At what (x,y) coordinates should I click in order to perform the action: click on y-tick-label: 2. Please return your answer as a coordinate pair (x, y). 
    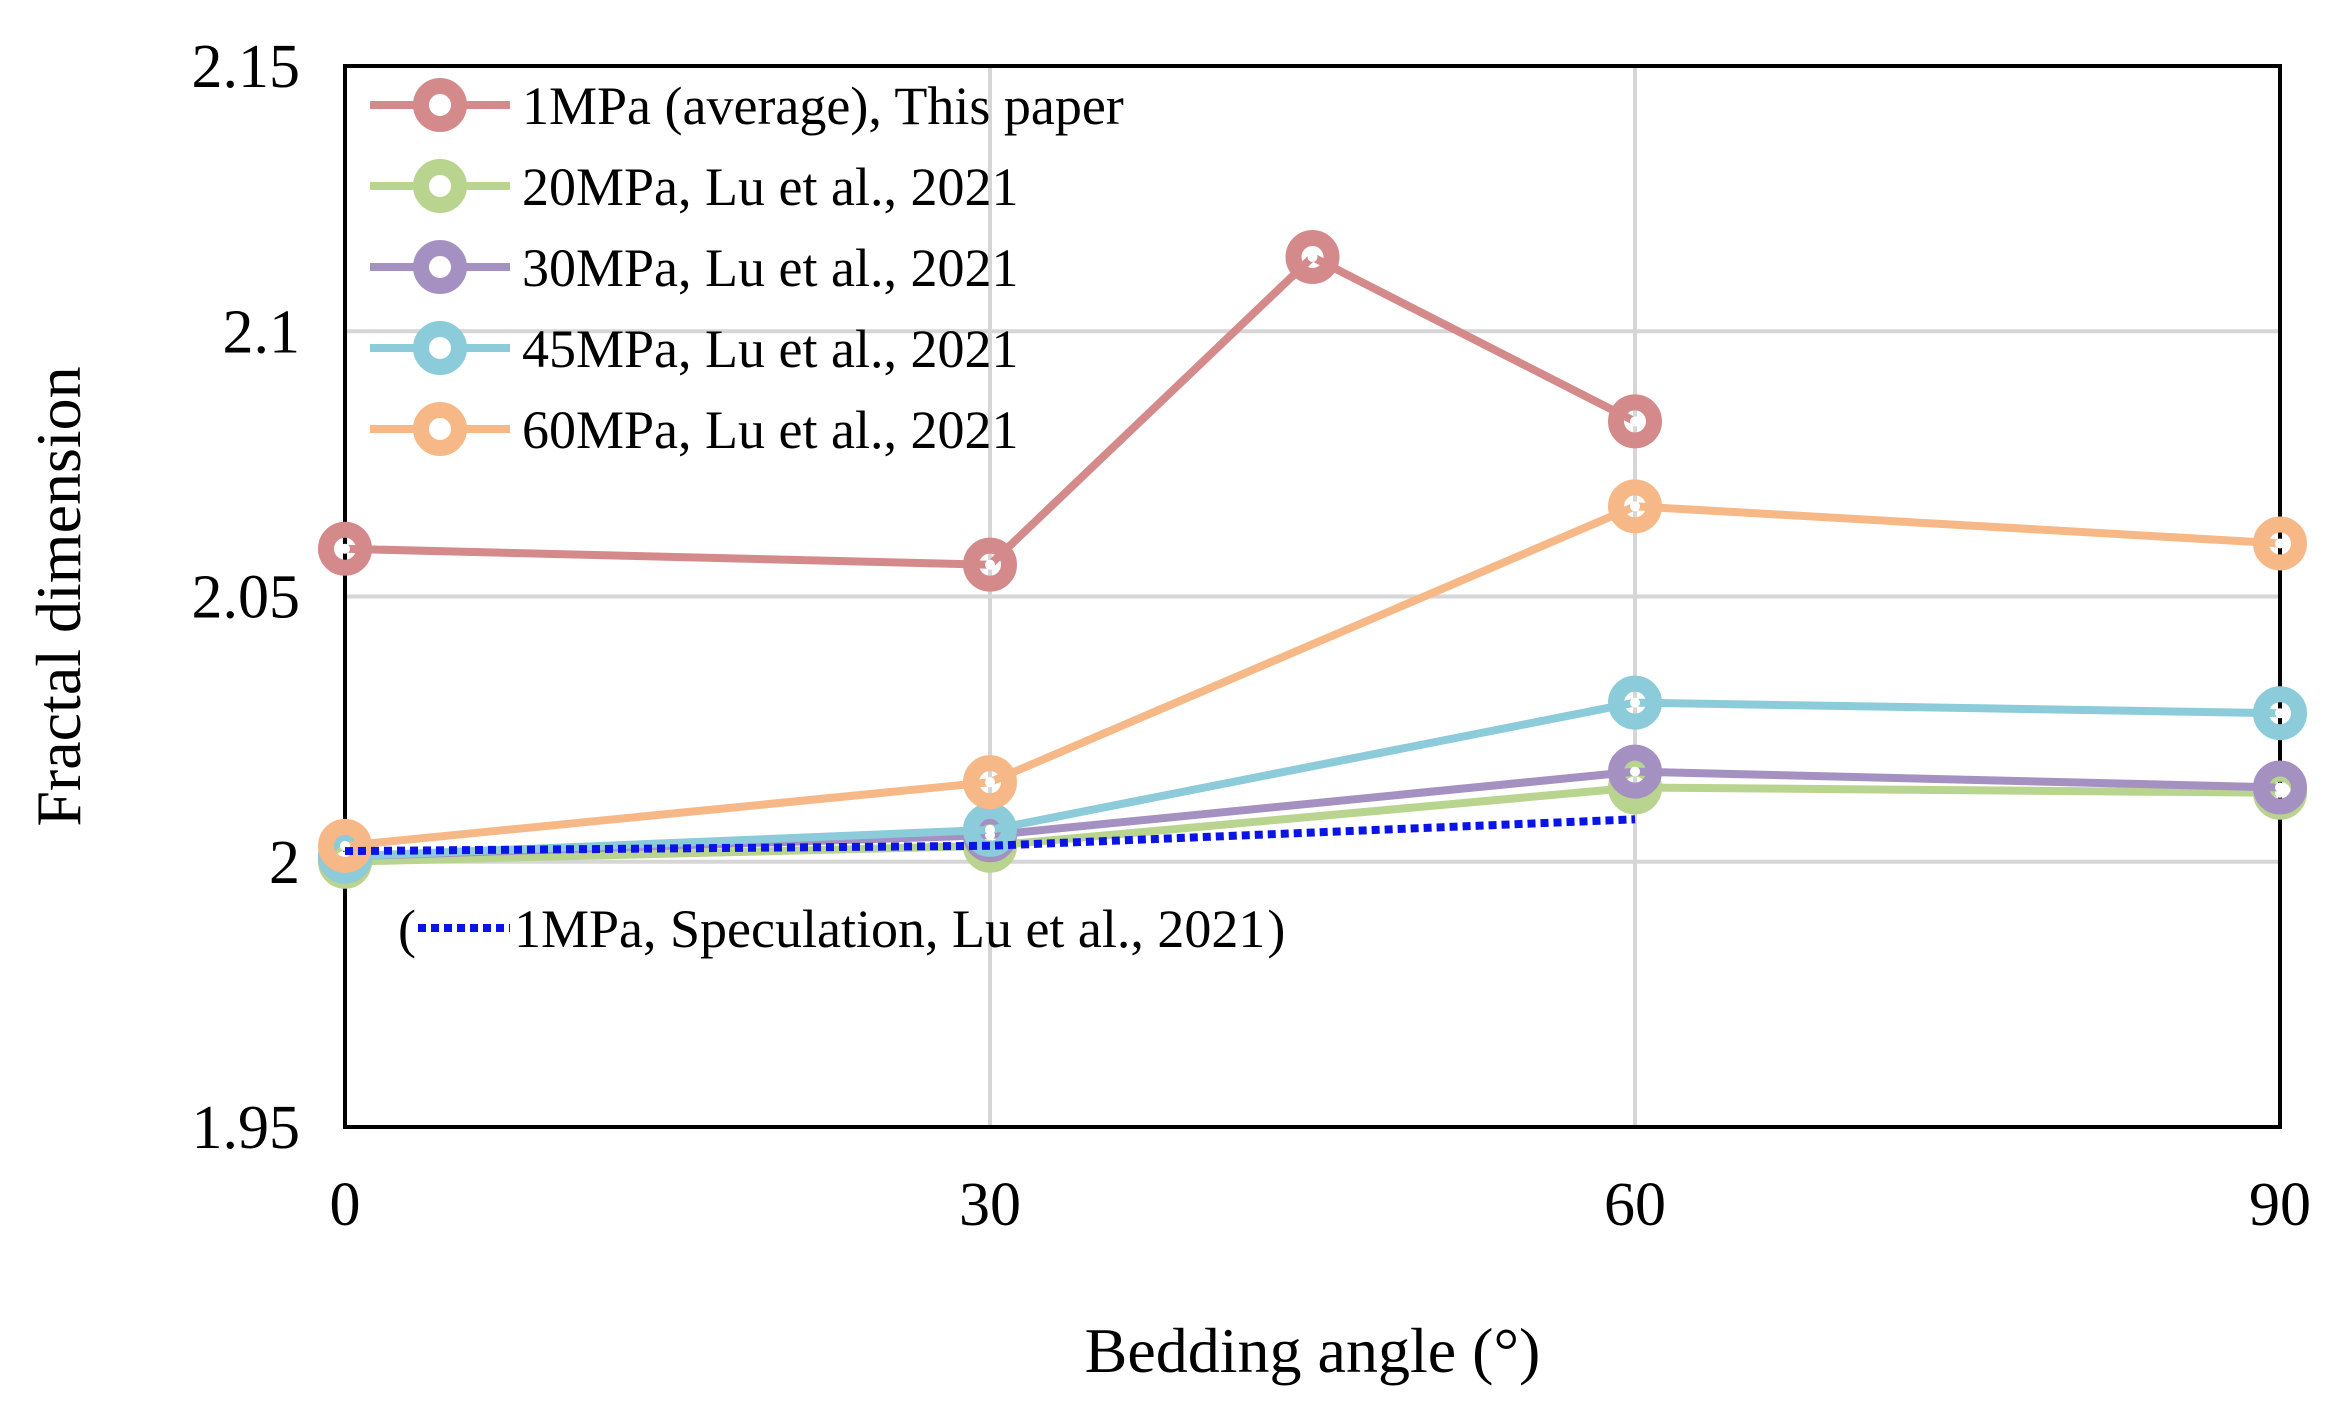
    Looking at the image, I should click on (284, 863).